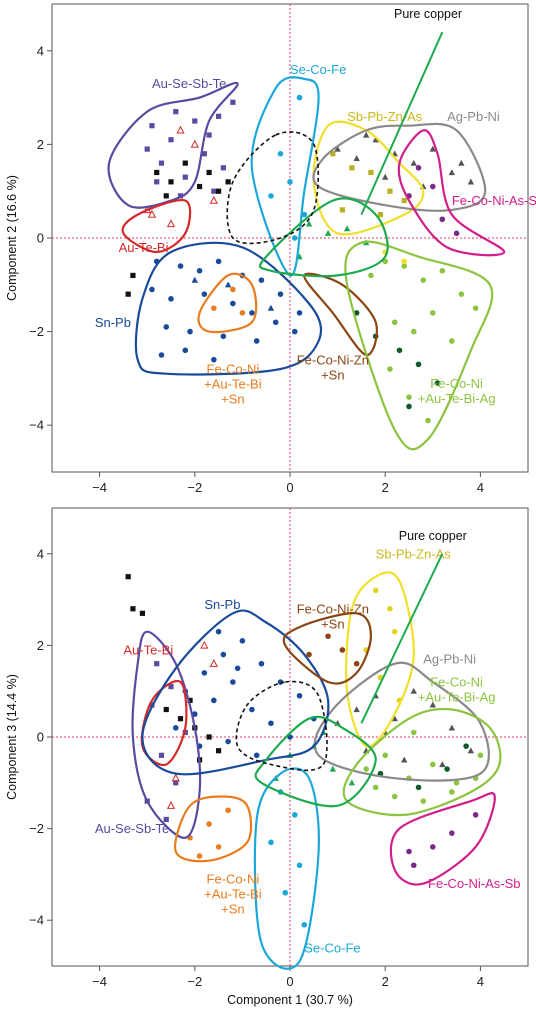  I want to click on x-tick-label: 0, so click(289, 981).